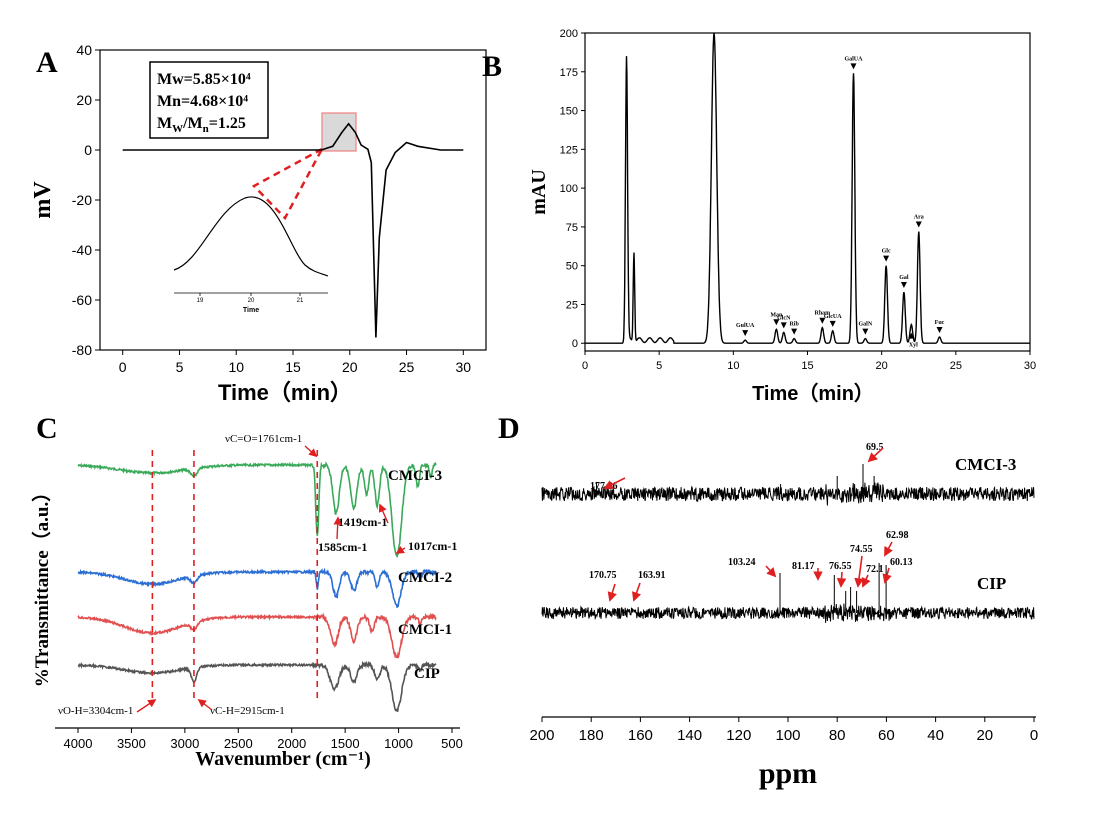 This screenshot has width=1098, height=816. Describe the element at coordinates (84, 50) in the screenshot. I see `y-tick-label: 40` at that location.